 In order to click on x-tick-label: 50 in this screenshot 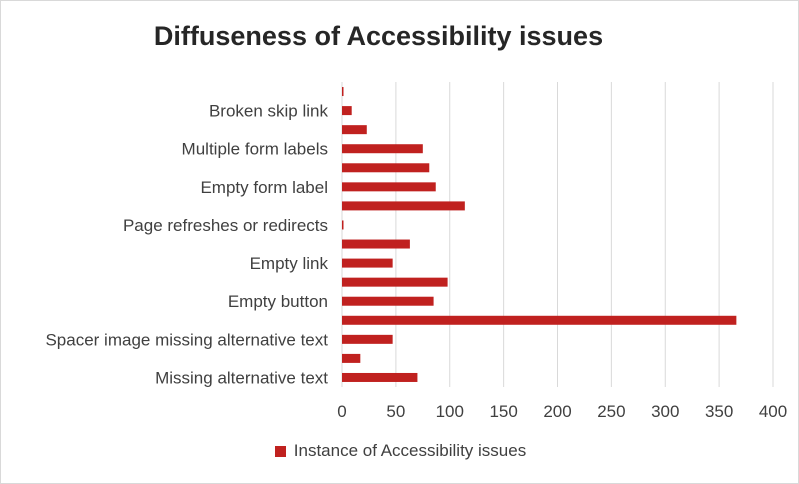, I will do `click(395, 411)`.